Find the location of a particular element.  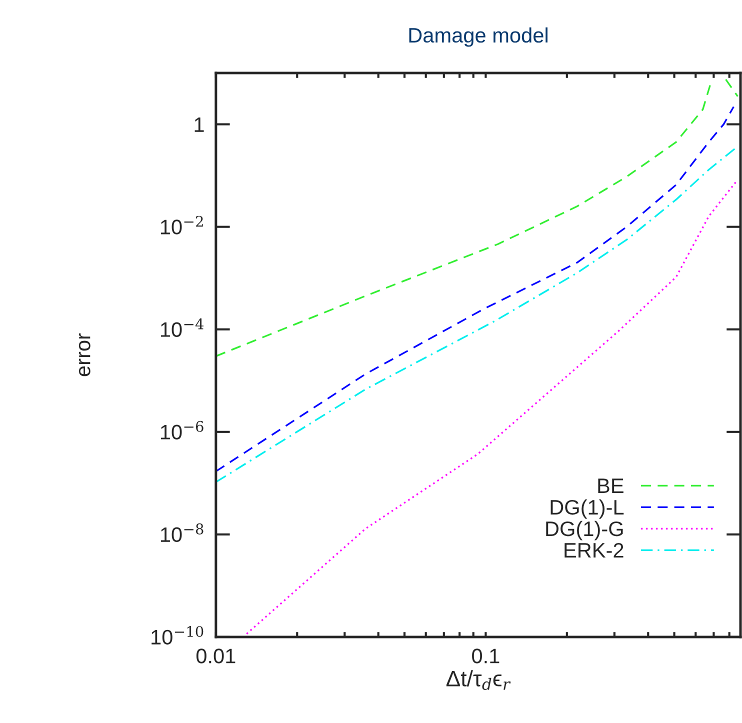

legend-label: DG(1)-L is located at coordinates (587, 509).